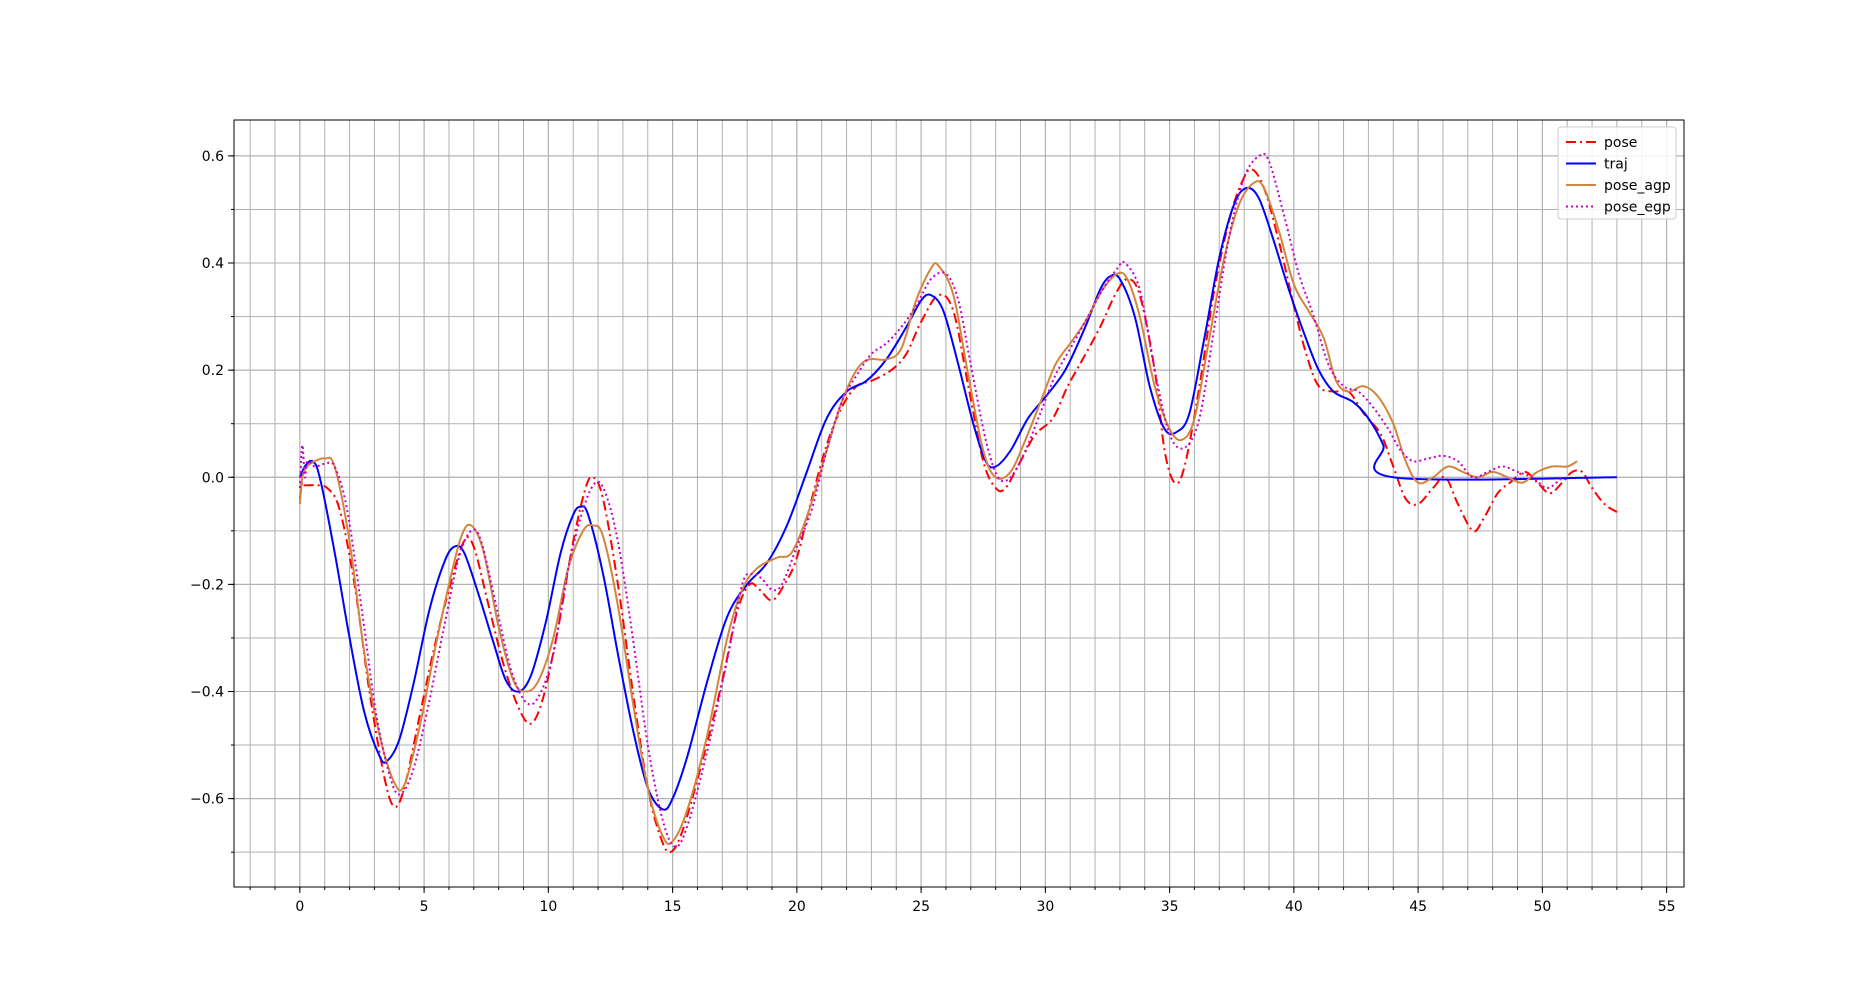  Describe the element at coordinates (797, 907) in the screenshot. I see `x-tick-label: 20` at that location.